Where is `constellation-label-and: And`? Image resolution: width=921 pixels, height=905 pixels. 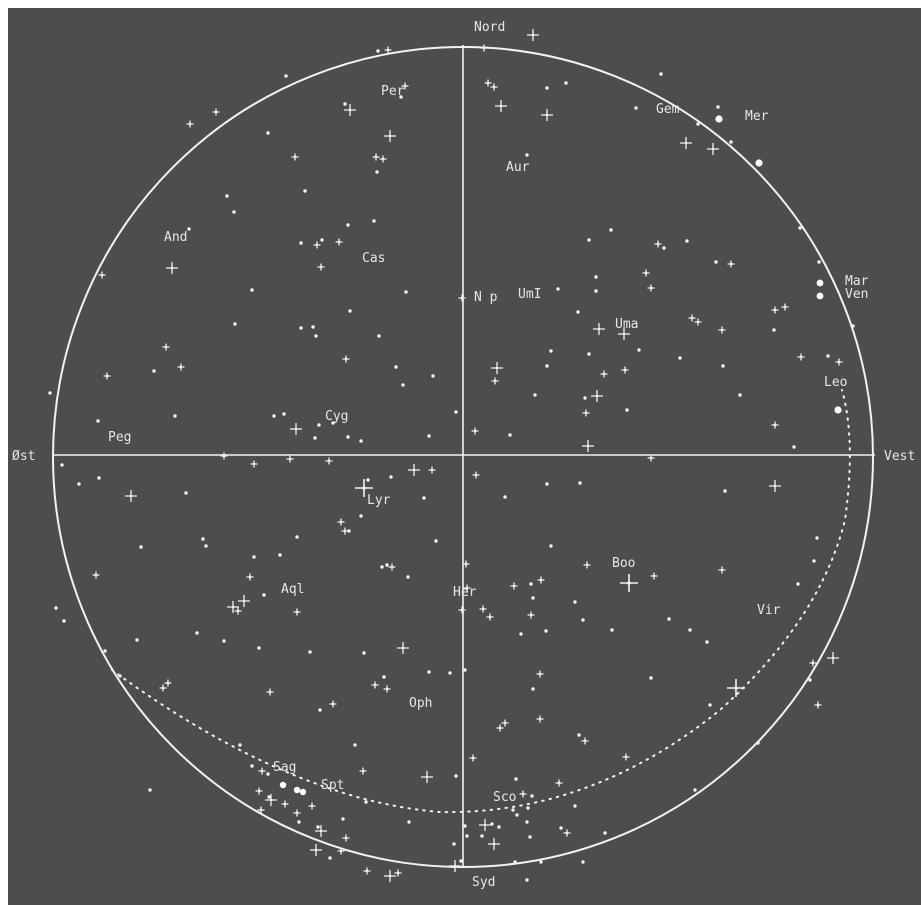 constellation-label-and: And is located at coordinates (175, 237).